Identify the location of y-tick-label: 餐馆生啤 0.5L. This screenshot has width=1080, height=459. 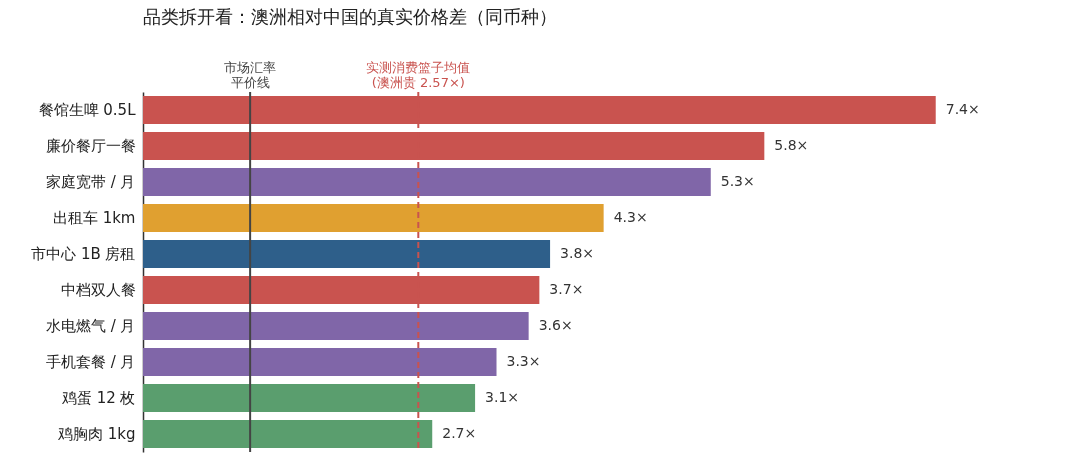
(87, 110).